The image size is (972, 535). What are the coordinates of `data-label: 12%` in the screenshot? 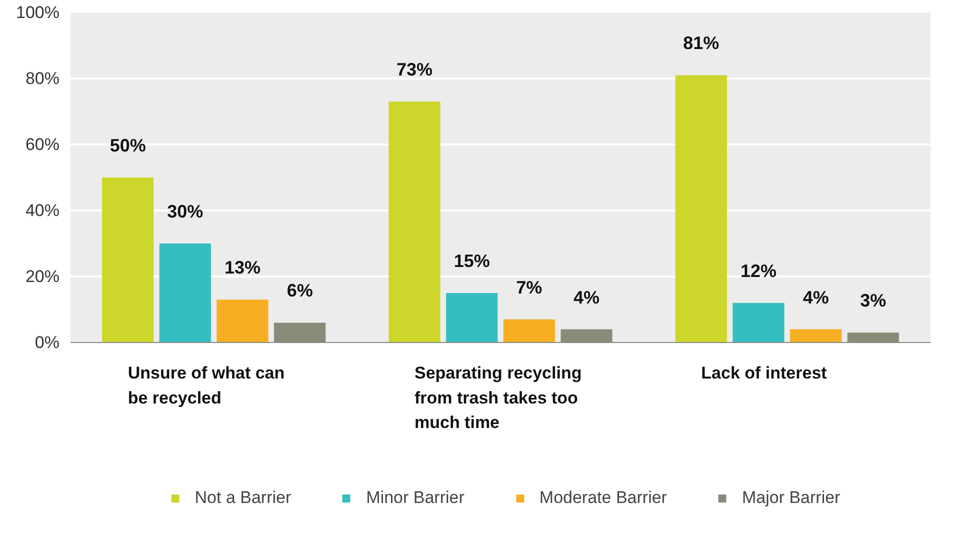 It's located at (758, 270).